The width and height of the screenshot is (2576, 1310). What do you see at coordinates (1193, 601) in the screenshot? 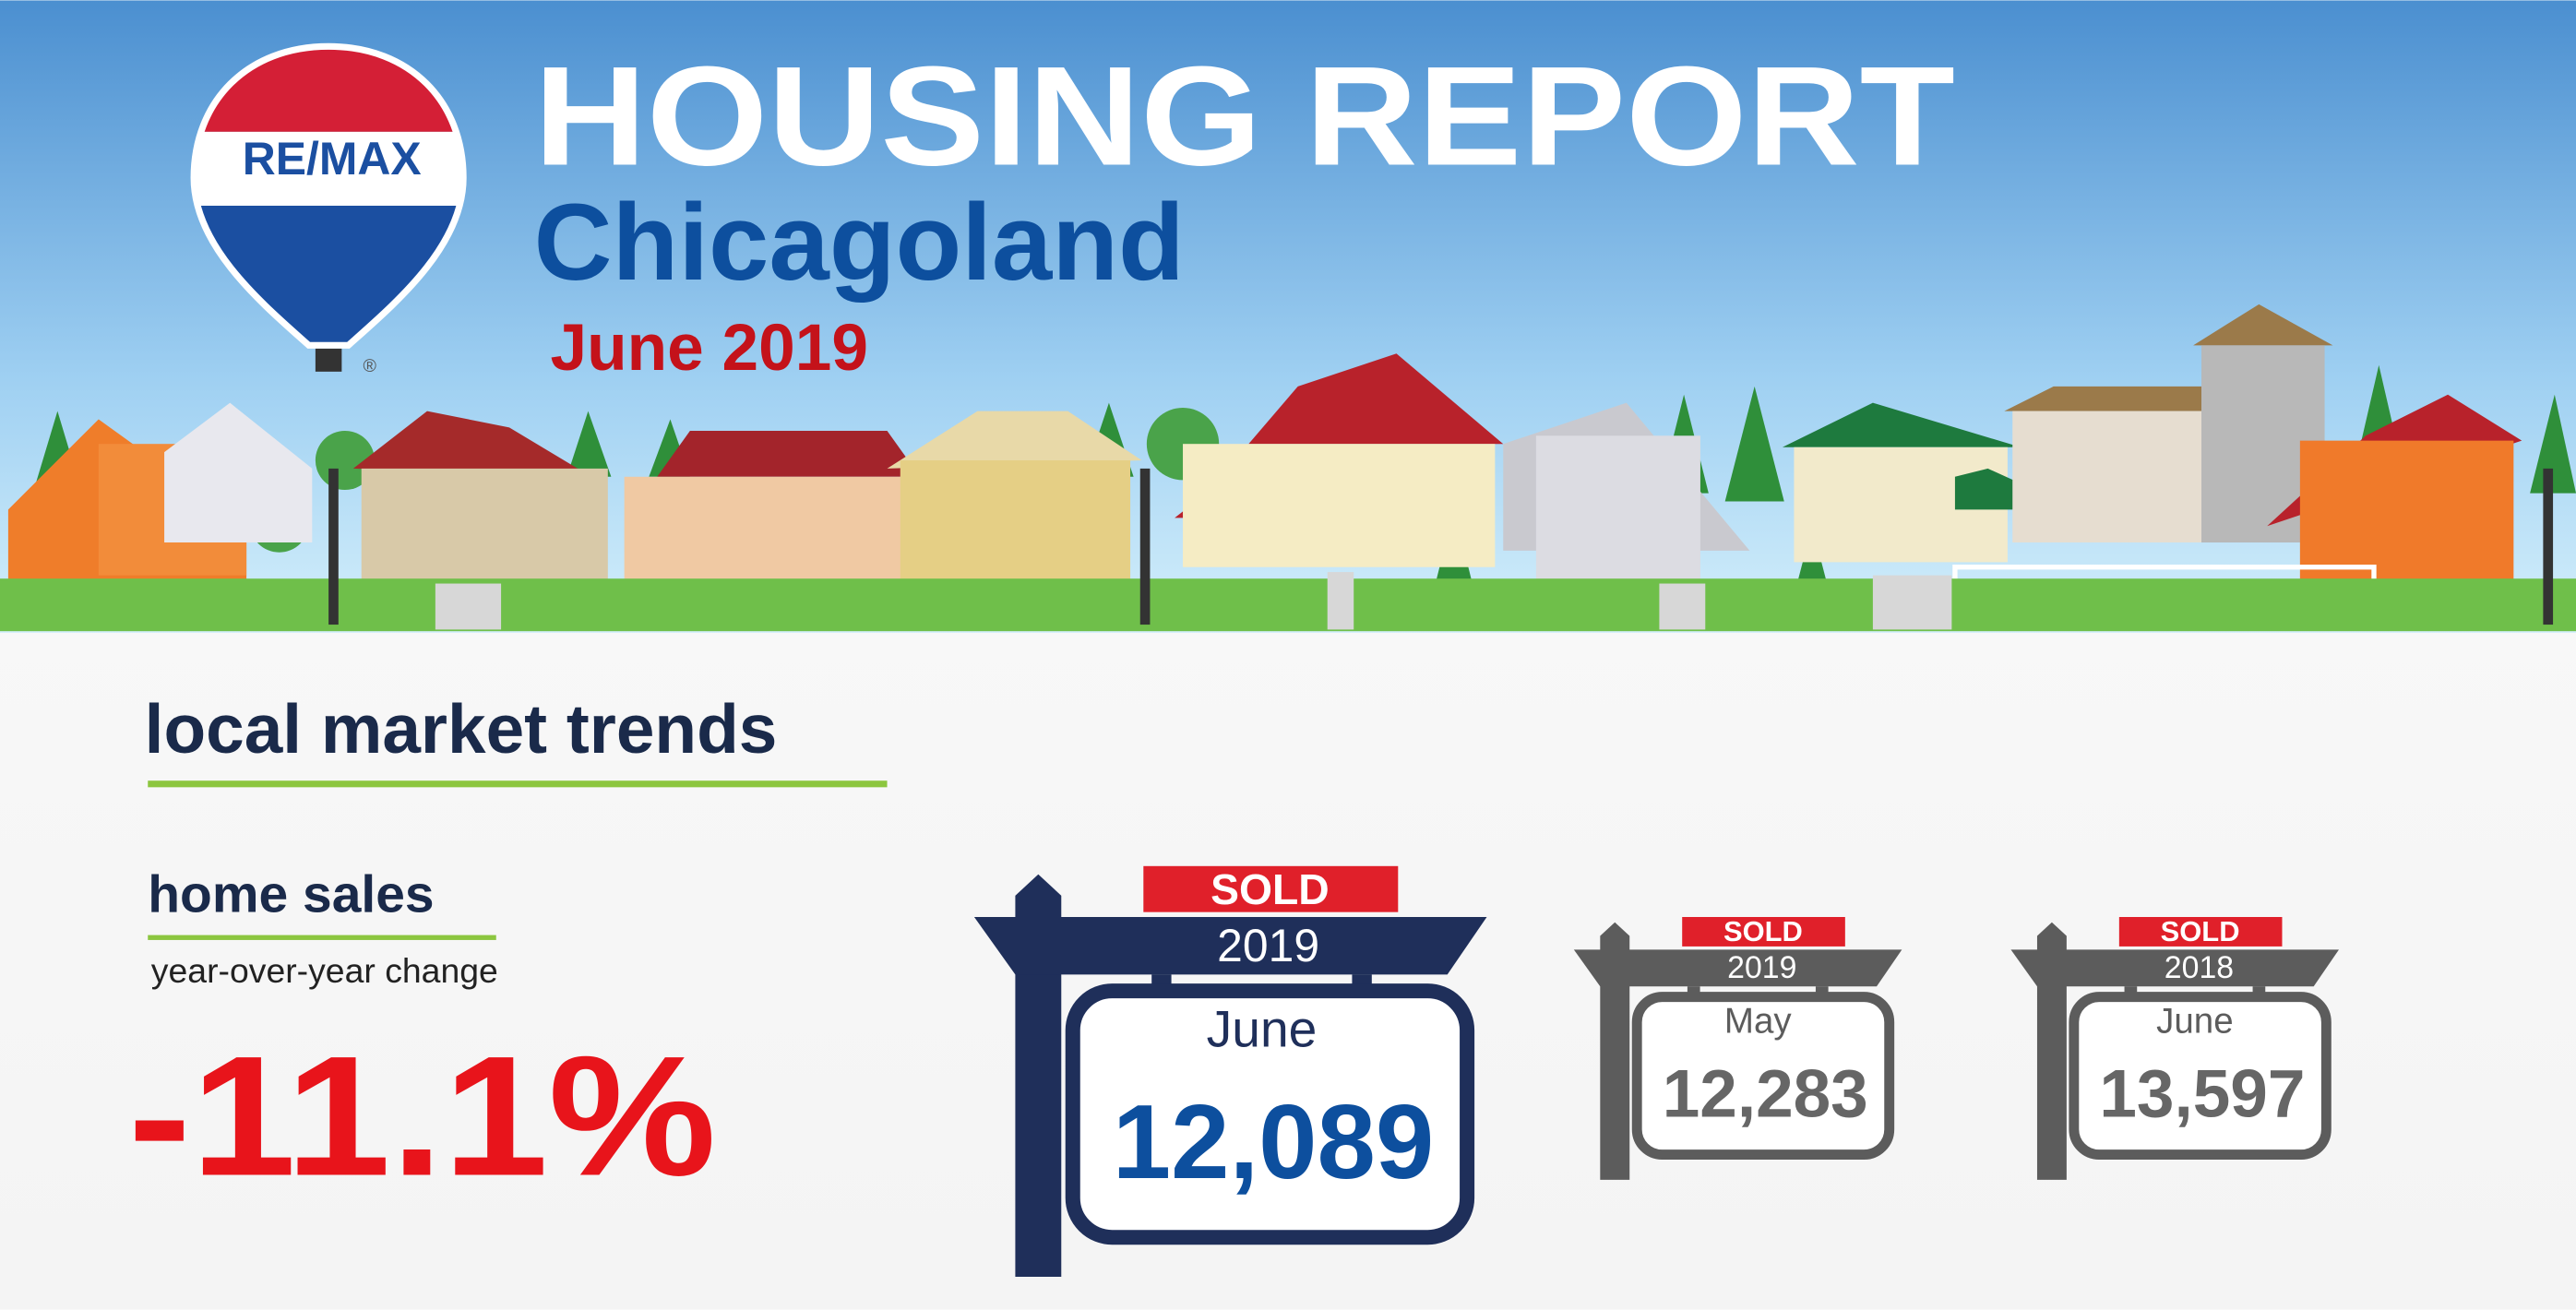
I see `paths` at bounding box center [1193, 601].